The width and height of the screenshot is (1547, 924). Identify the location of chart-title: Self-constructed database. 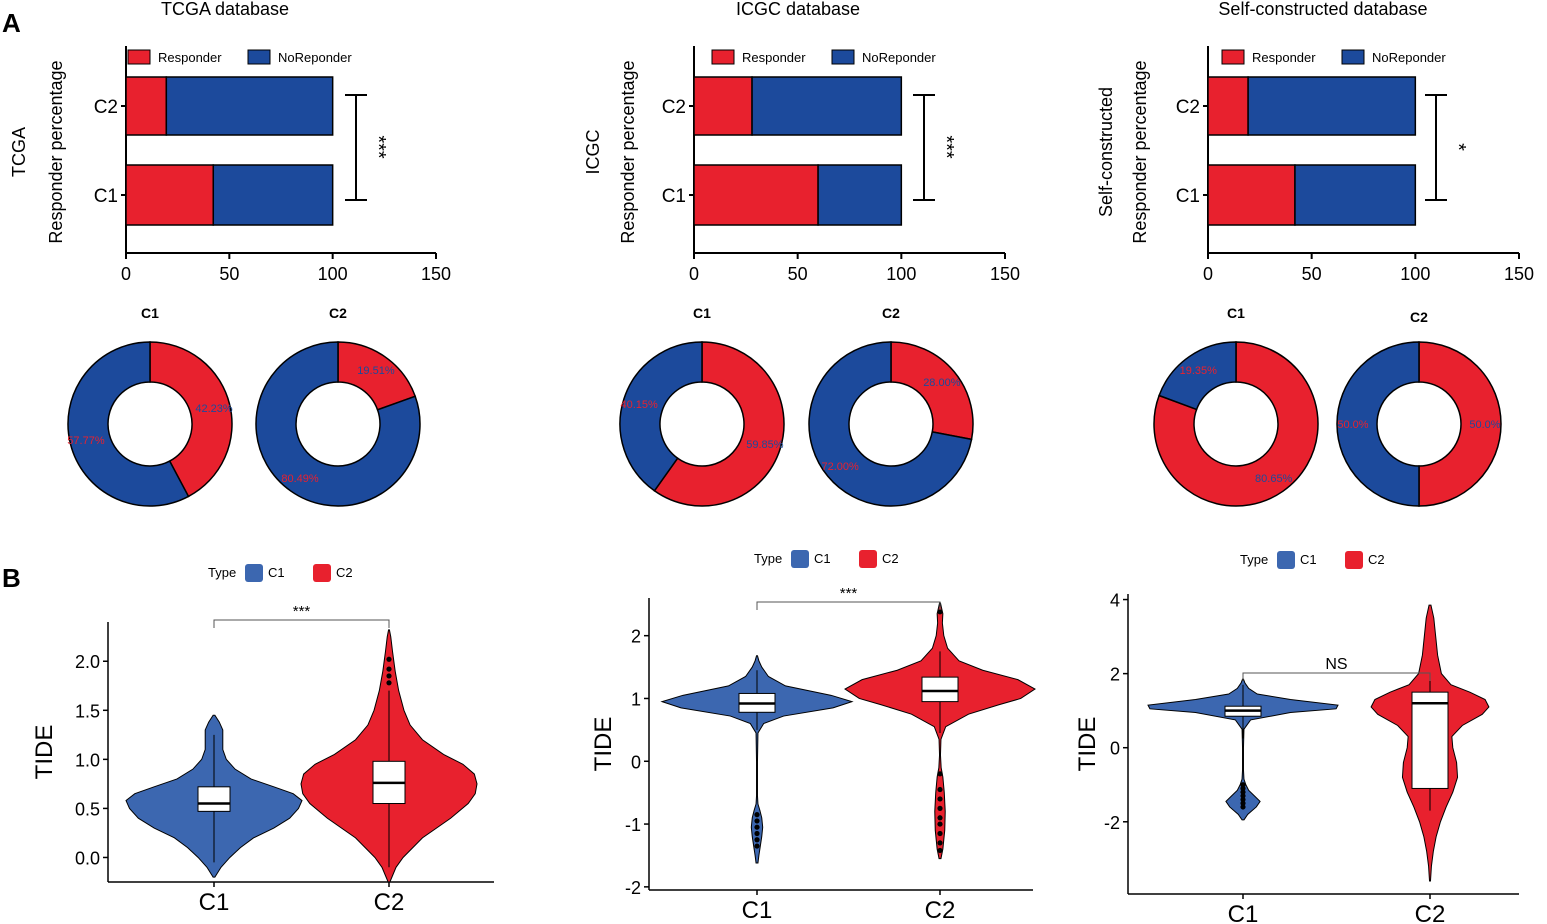
(1322, 9).